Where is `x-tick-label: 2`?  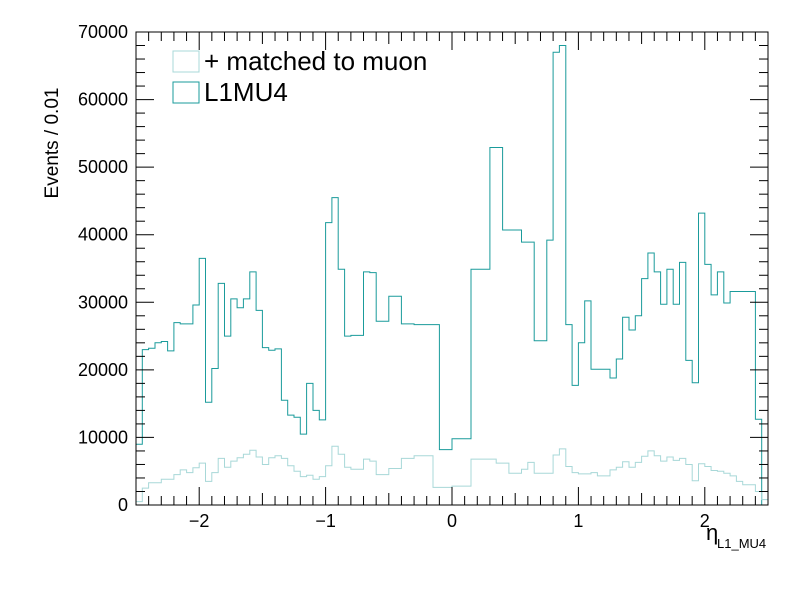
x-tick-label: 2 is located at coordinates (705, 521).